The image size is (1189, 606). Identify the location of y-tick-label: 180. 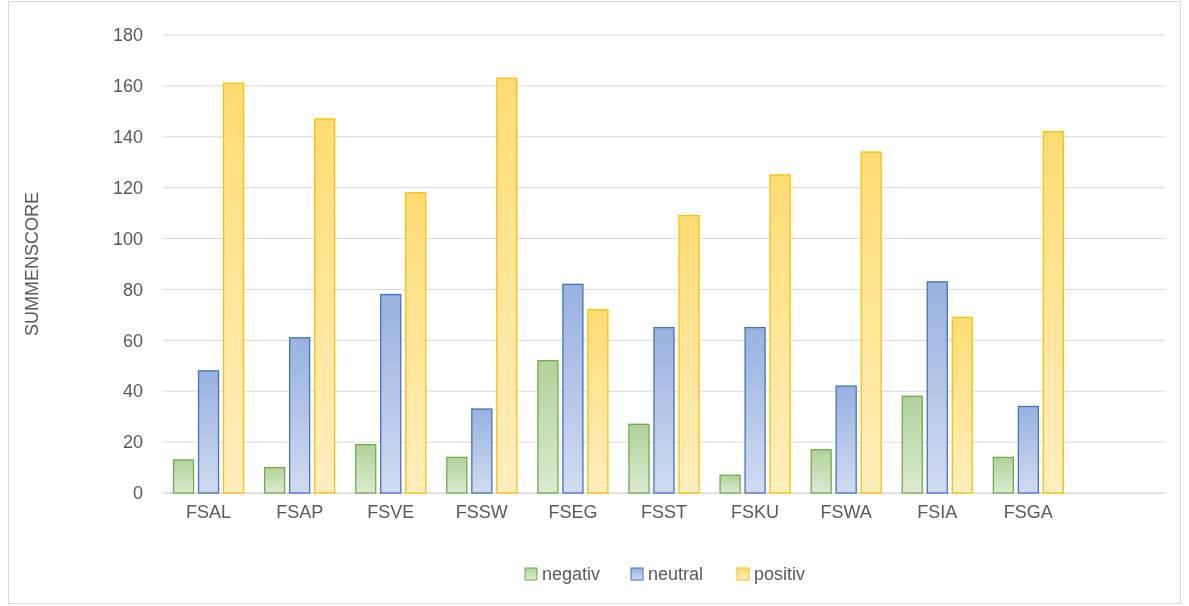
(127, 35).